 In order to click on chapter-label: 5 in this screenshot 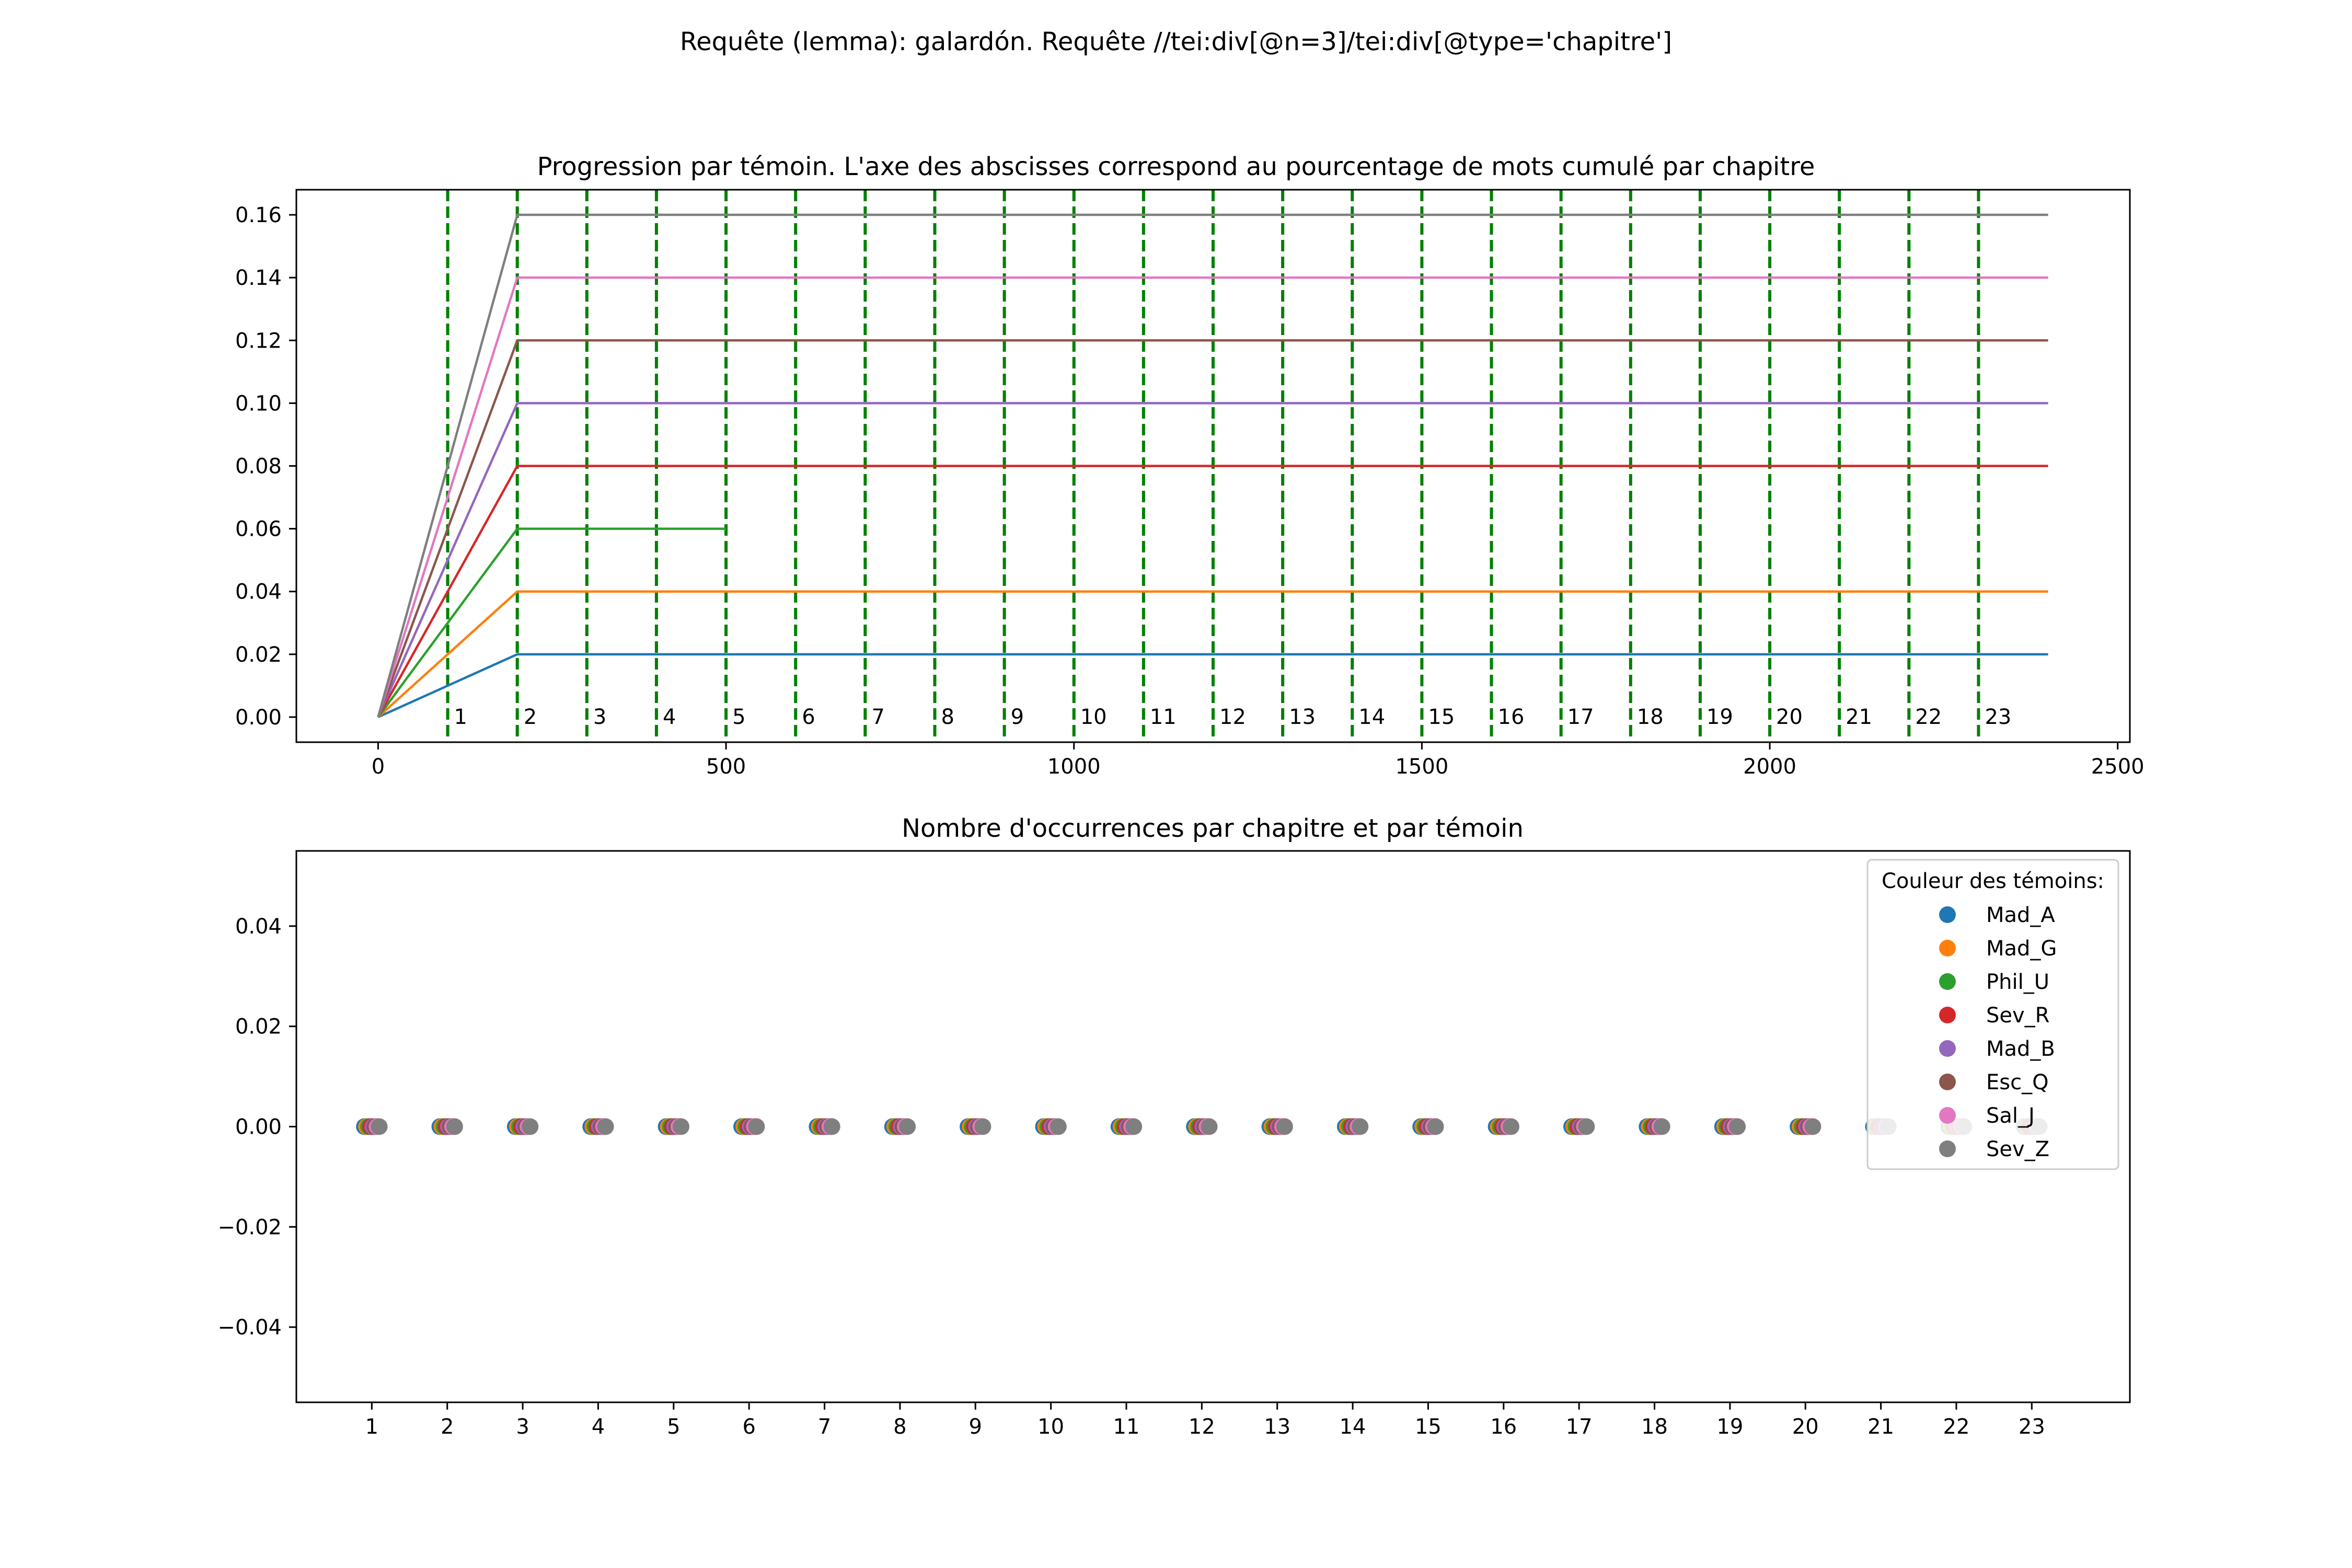, I will do `click(738, 717)`.